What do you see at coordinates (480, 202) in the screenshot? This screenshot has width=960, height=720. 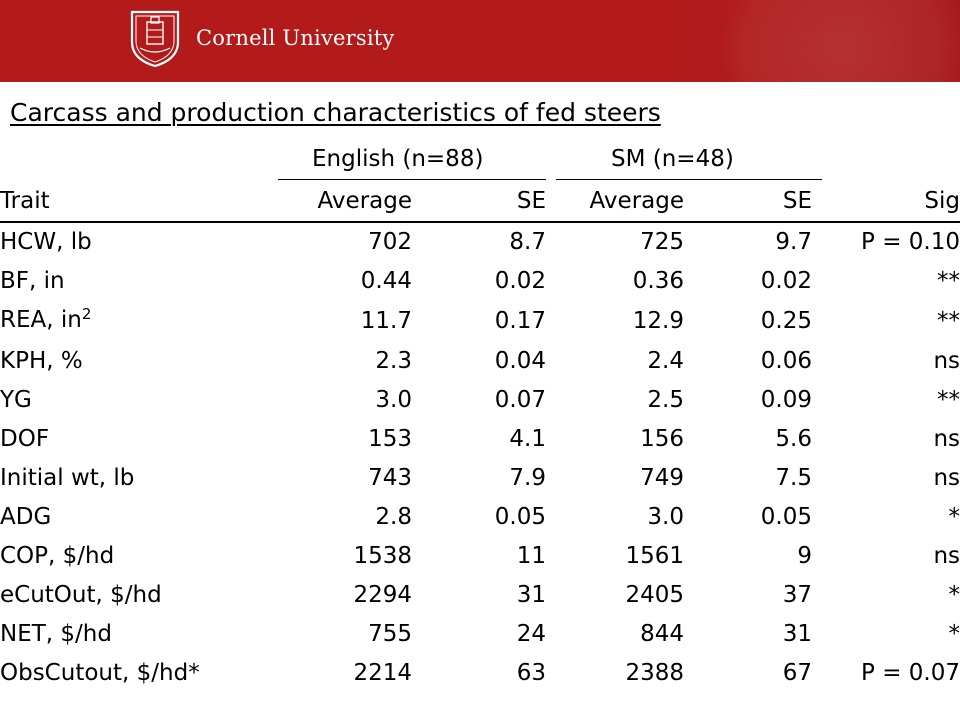 I see `column-header-row: Trait Average SE Average SE Sig` at bounding box center [480, 202].